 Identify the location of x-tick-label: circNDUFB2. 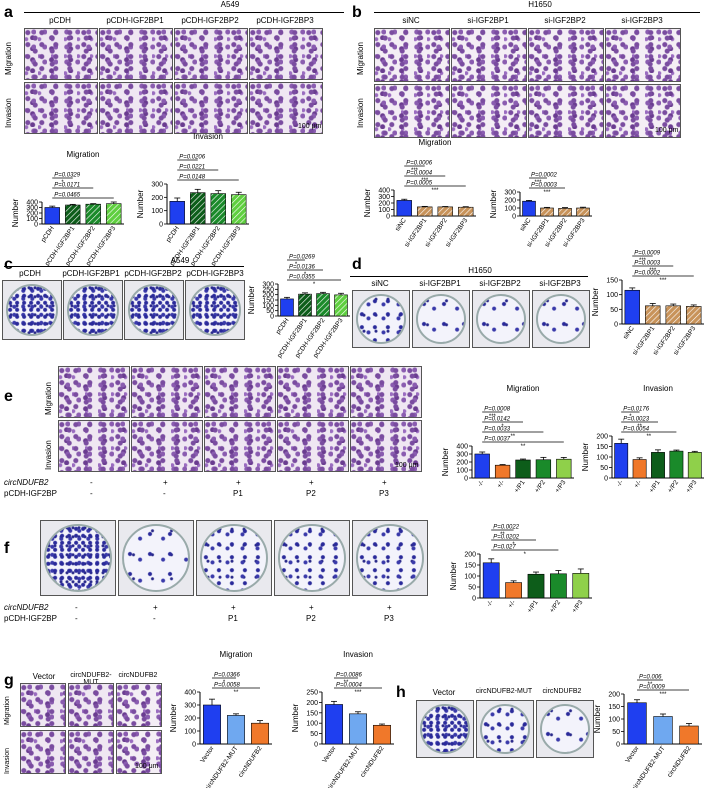
(250, 762).